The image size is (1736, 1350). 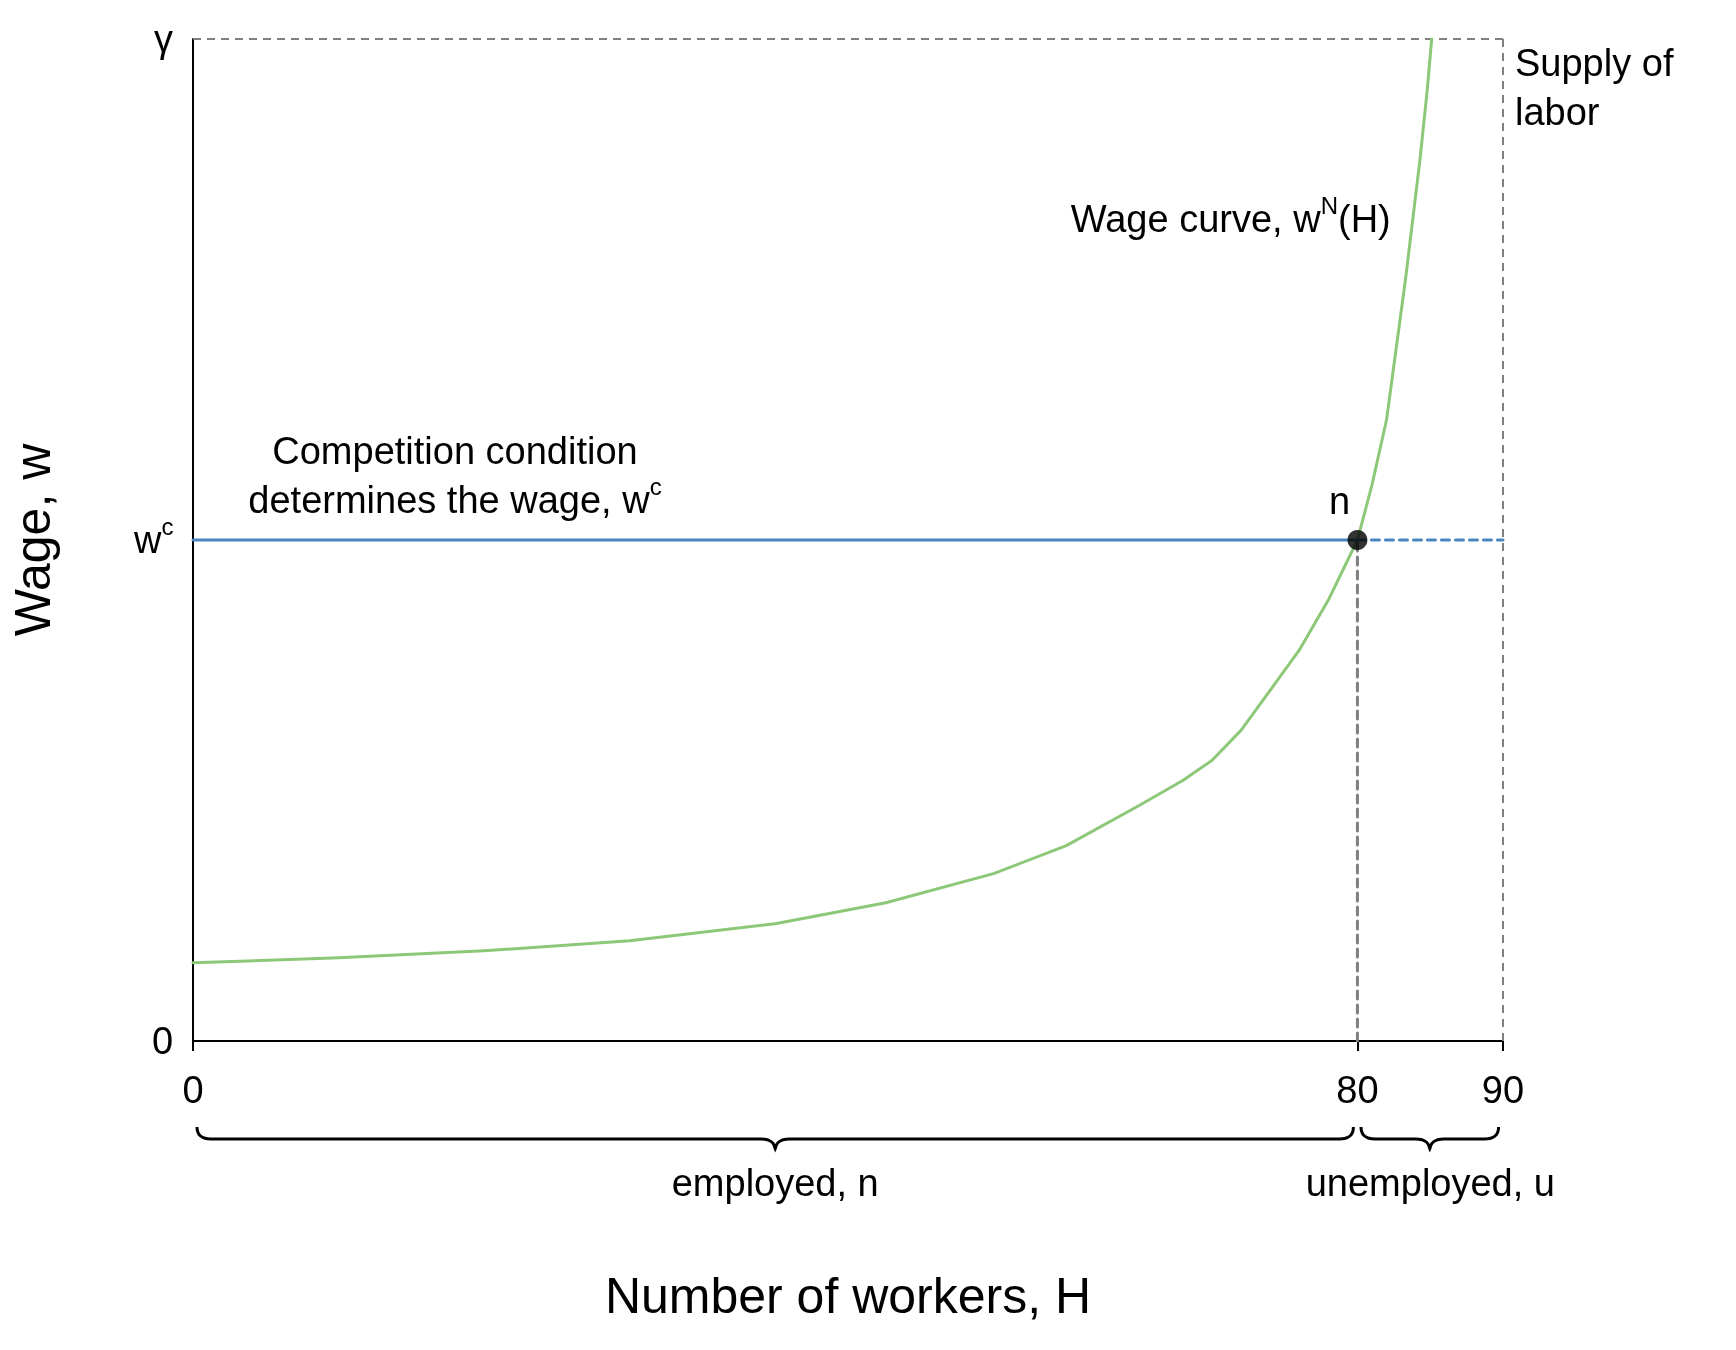 I want to click on ref-line-label: γ, so click(x=163, y=39).